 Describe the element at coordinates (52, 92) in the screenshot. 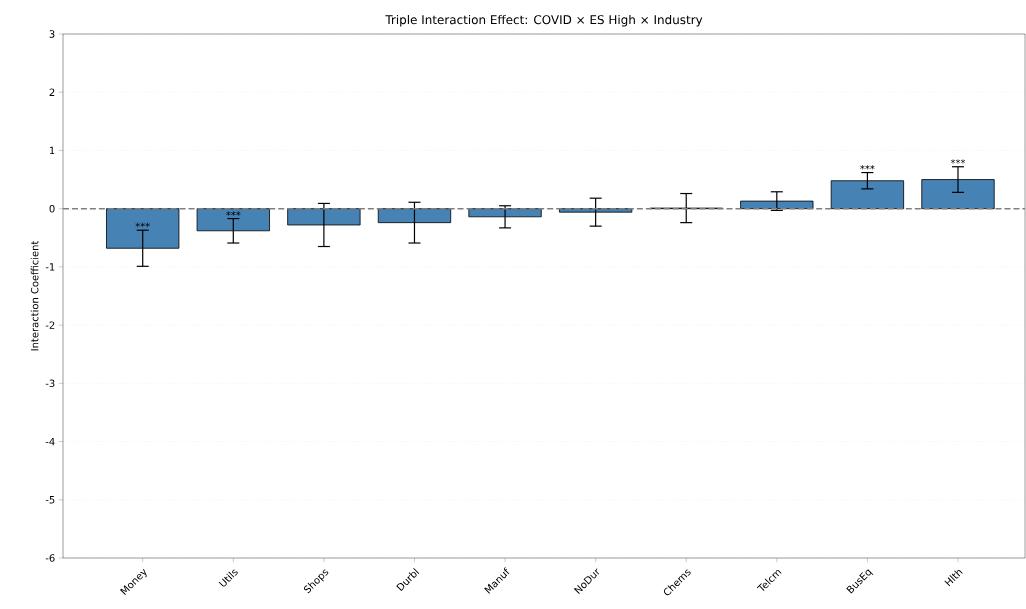

I see `y-tick-label: 2` at that location.